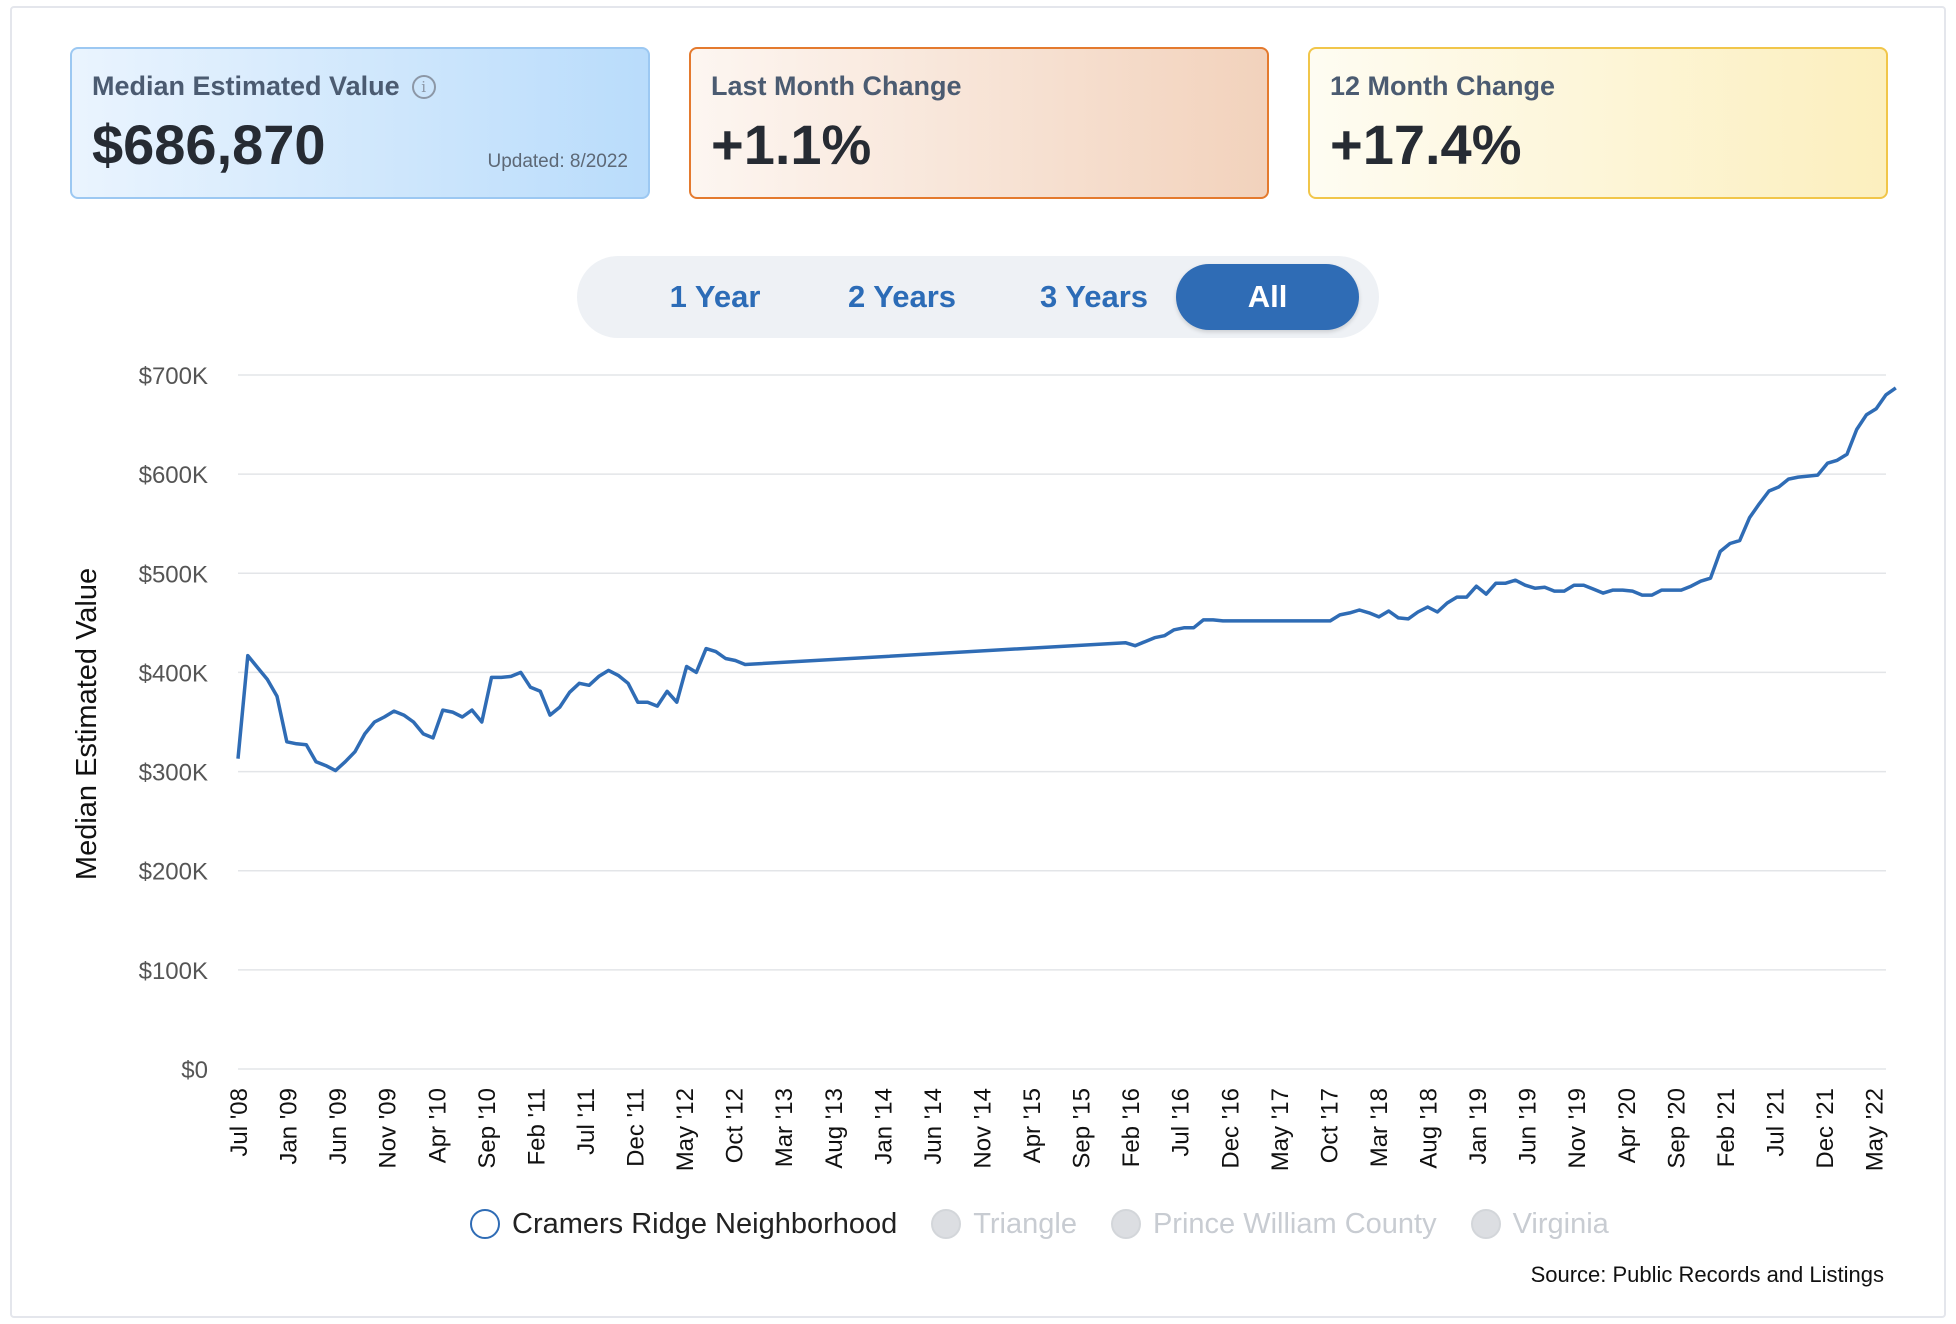 This screenshot has height=1324, width=1956. I want to click on y-axis-label: Median Estimated Value, so click(87, 724).